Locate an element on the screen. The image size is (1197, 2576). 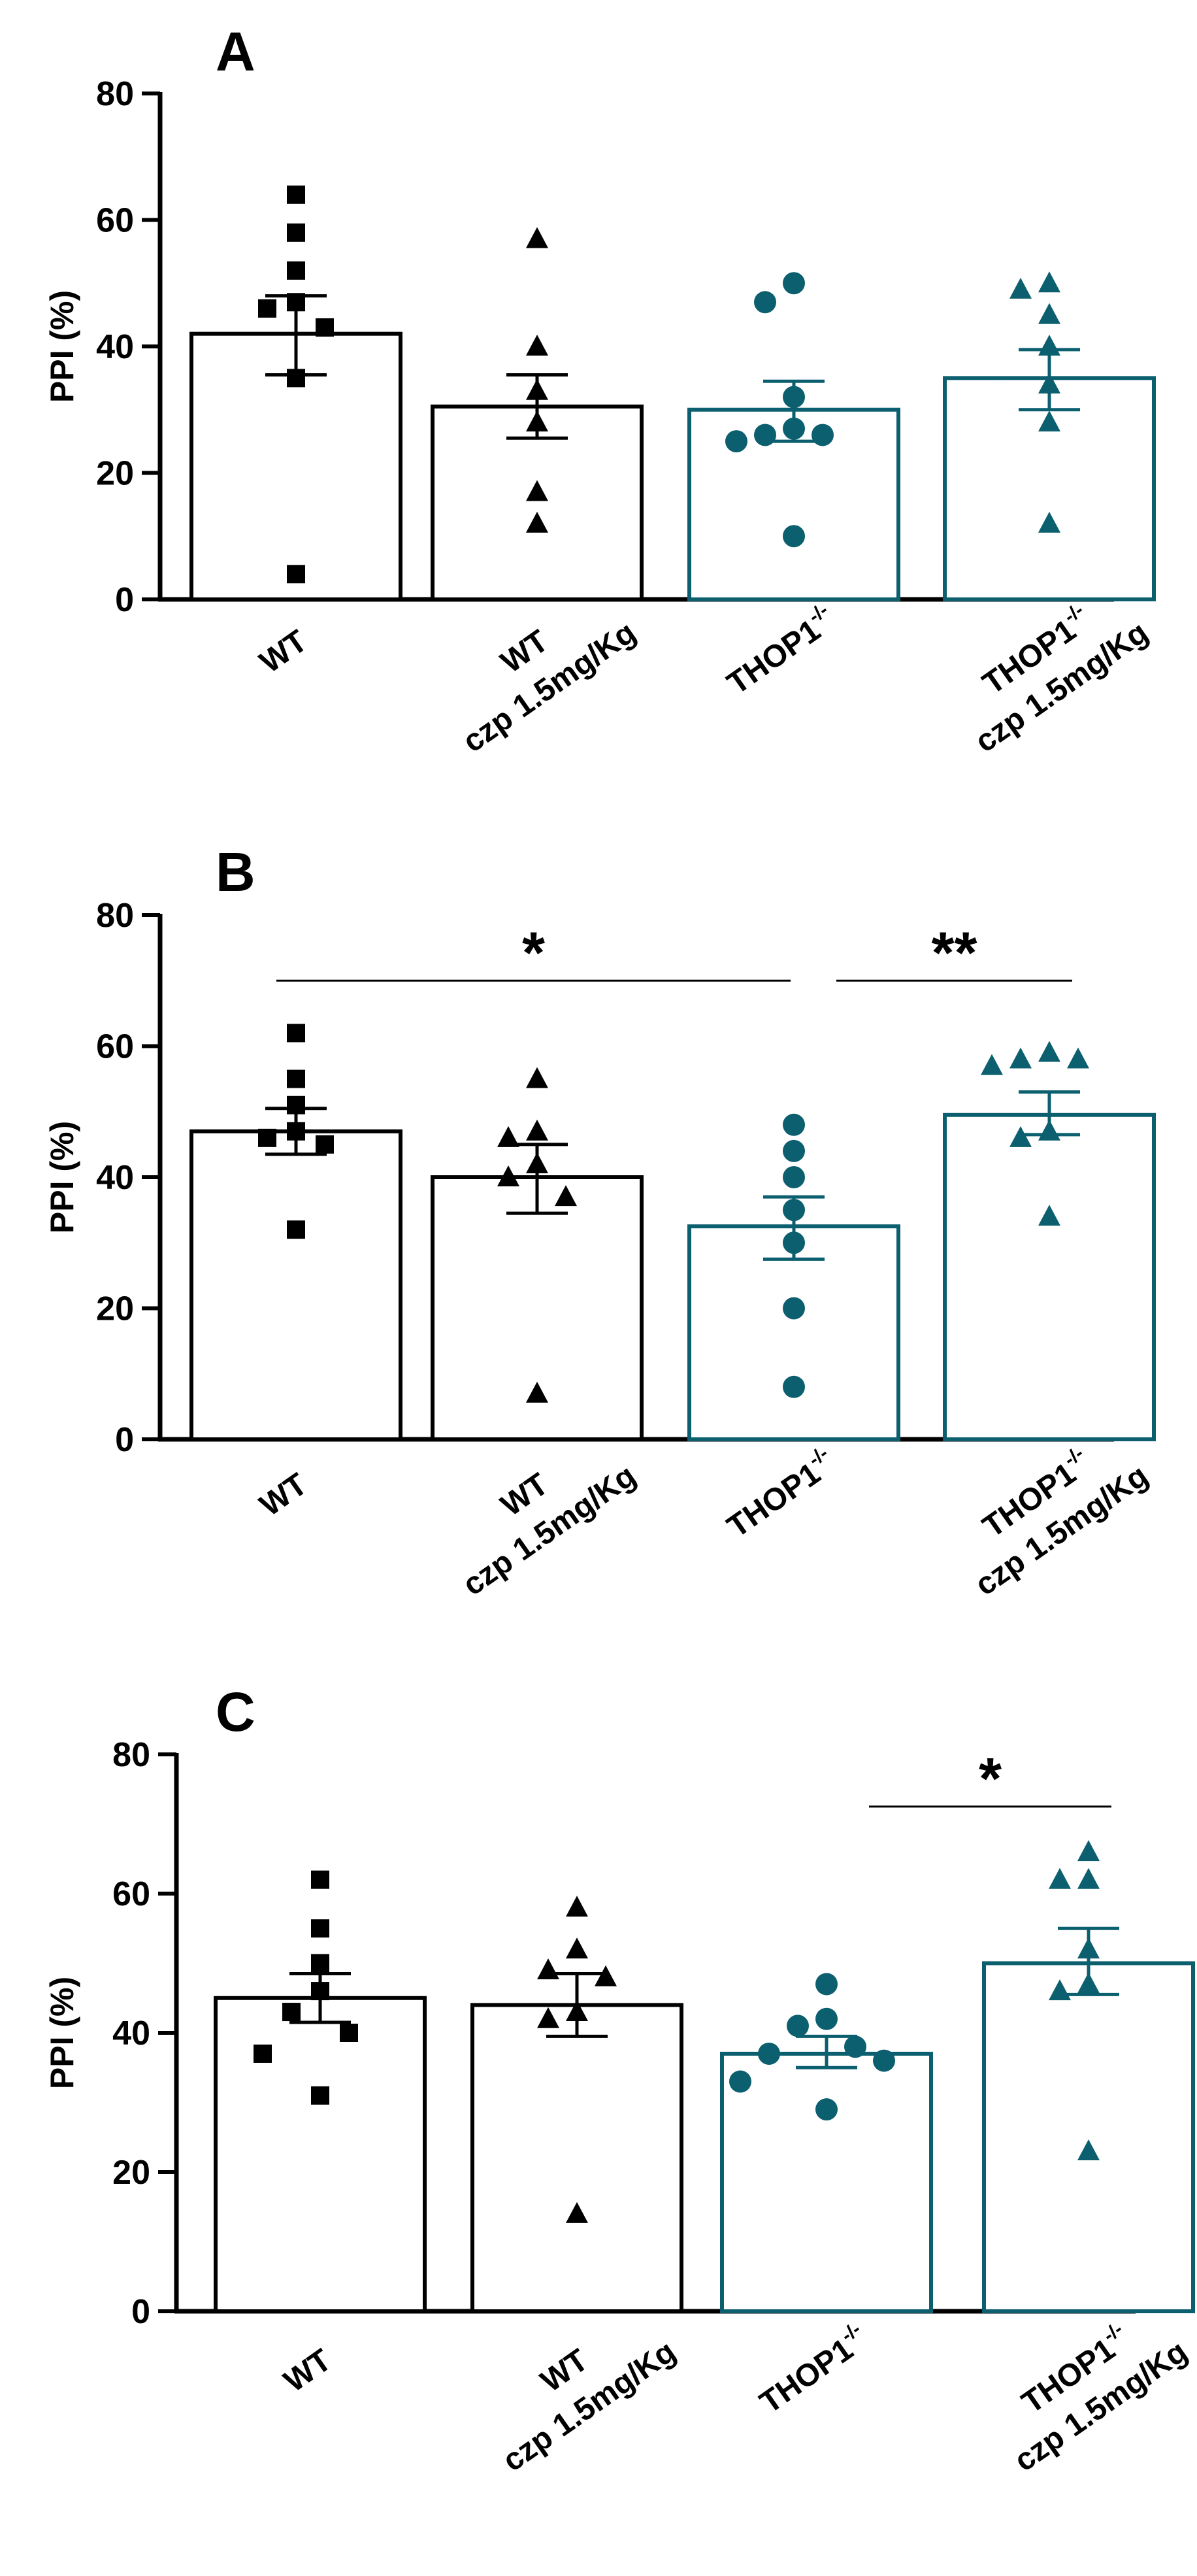
significance-label: ** is located at coordinates (954, 953).